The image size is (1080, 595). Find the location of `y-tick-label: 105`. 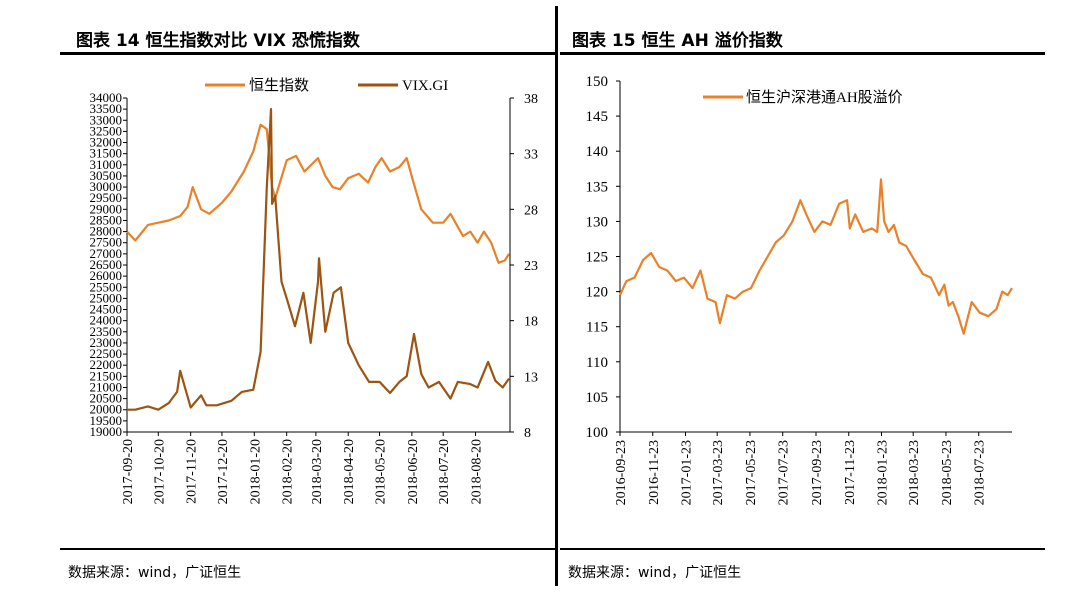

y-tick-label: 105 is located at coordinates (597, 398).